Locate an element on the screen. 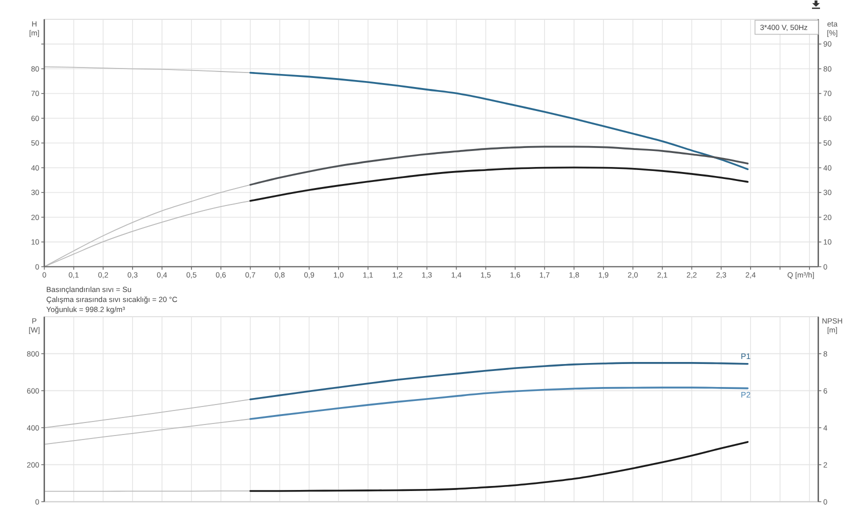 The width and height of the screenshot is (855, 532). series-label: P1 is located at coordinates (746, 356).